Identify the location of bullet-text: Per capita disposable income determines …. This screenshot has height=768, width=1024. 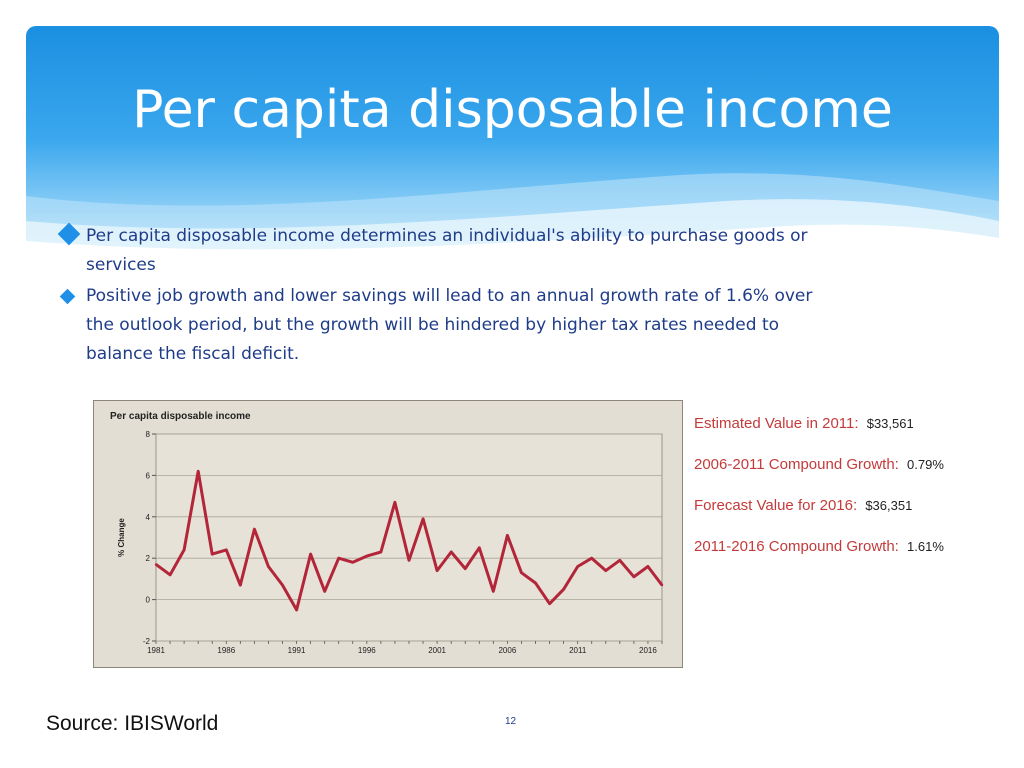
(447, 250).